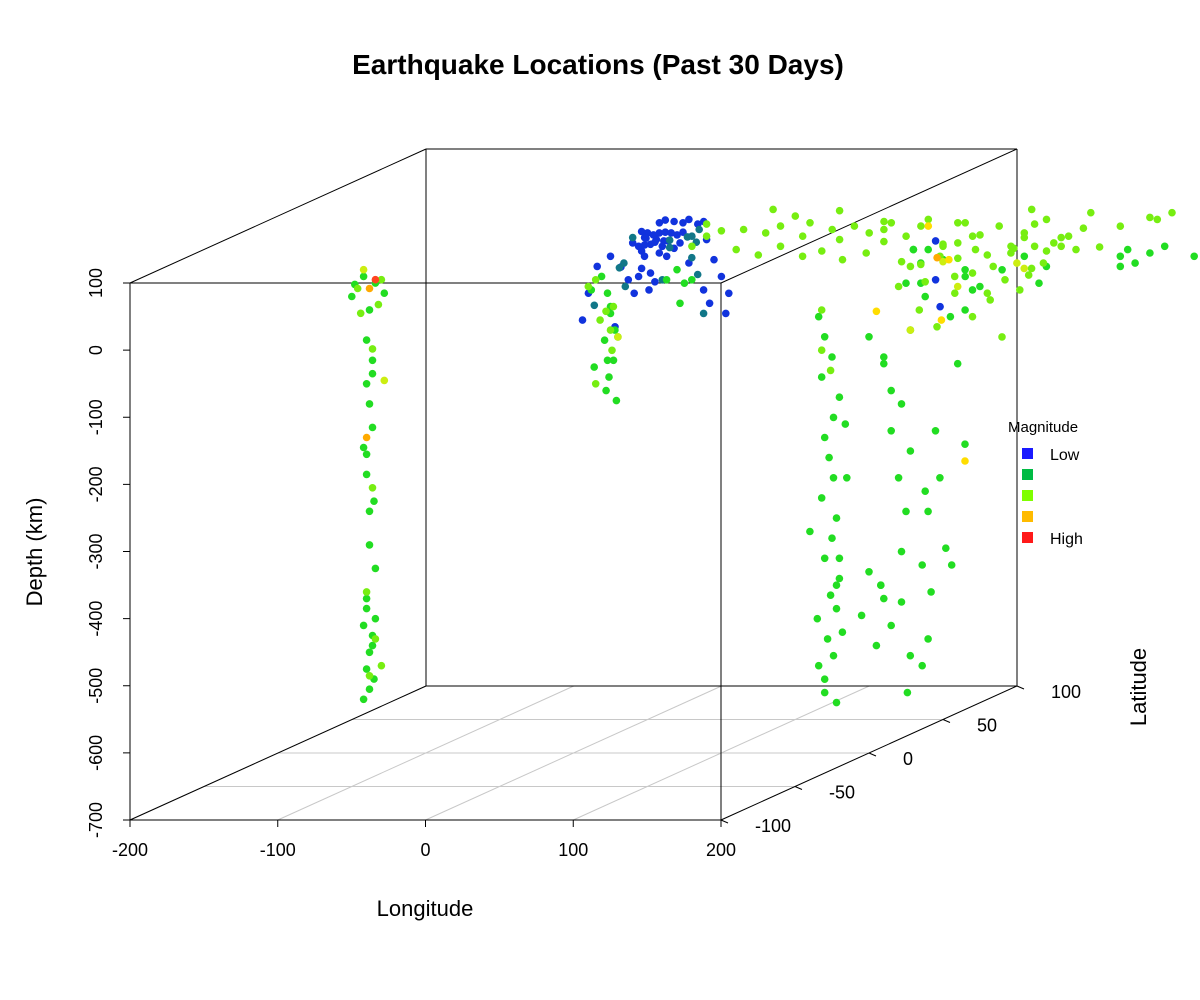  I want to click on y-tick-label: -100, so click(773, 826).